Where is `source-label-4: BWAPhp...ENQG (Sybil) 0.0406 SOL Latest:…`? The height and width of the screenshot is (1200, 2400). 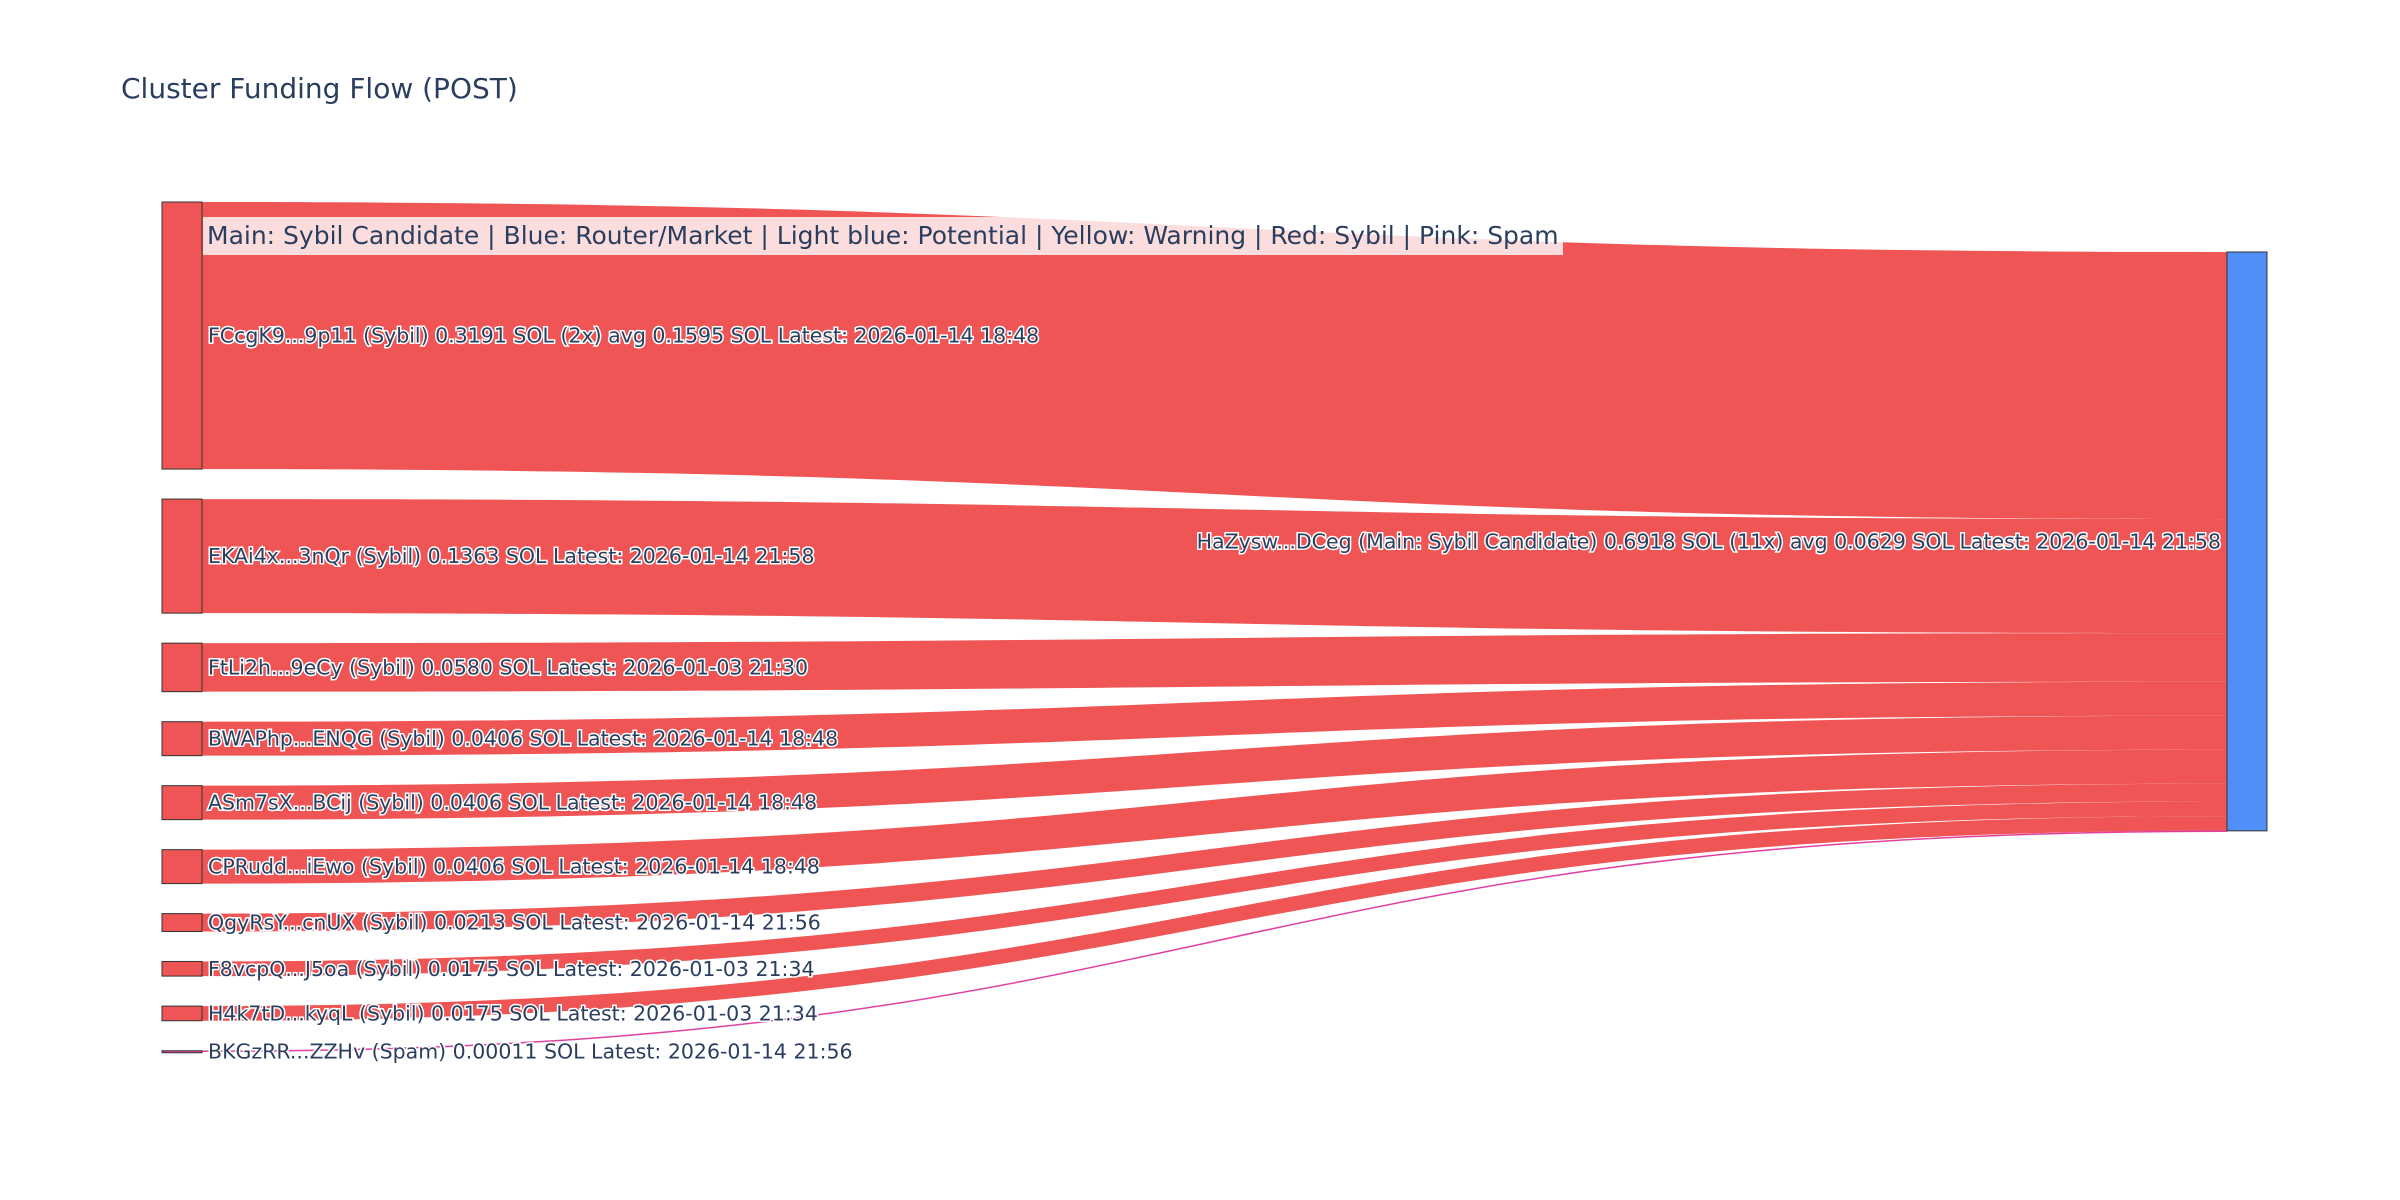
source-label-4: BWAPhp...ENQG (Sybil) 0.0406 SOL Latest:… is located at coordinates (523, 739).